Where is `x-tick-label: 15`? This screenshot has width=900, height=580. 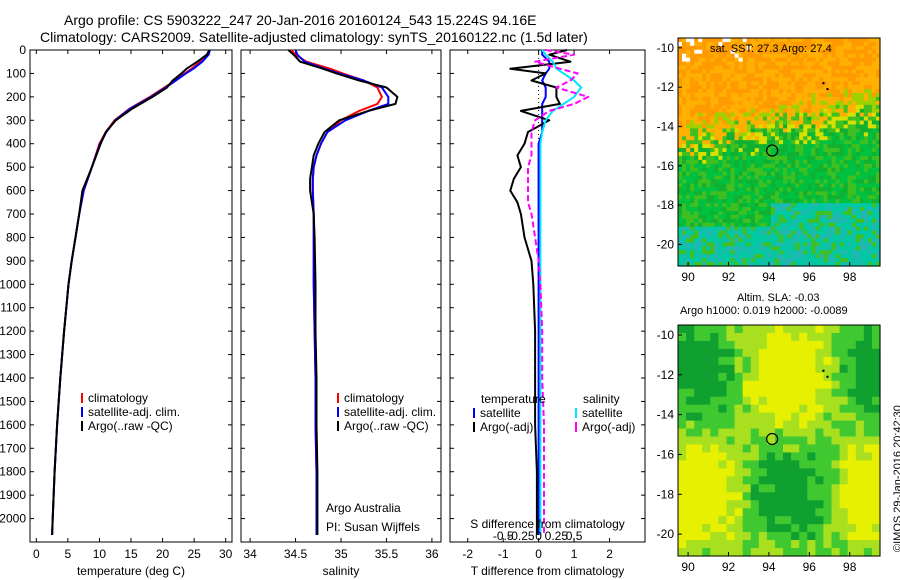
x-tick-label: 15 is located at coordinates (131, 554).